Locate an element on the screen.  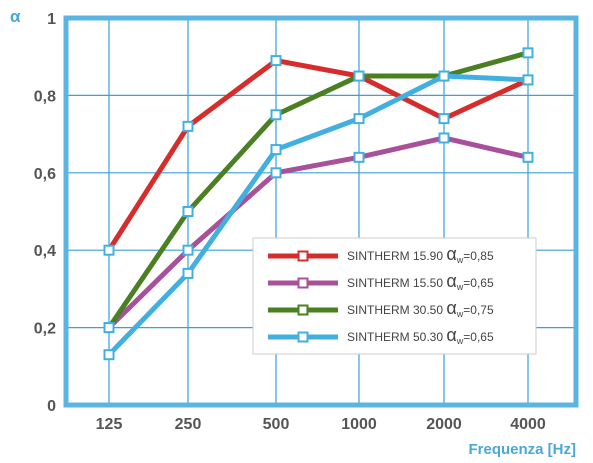
legend-series-name: SINTHERM 30.50 is located at coordinates (396, 310).